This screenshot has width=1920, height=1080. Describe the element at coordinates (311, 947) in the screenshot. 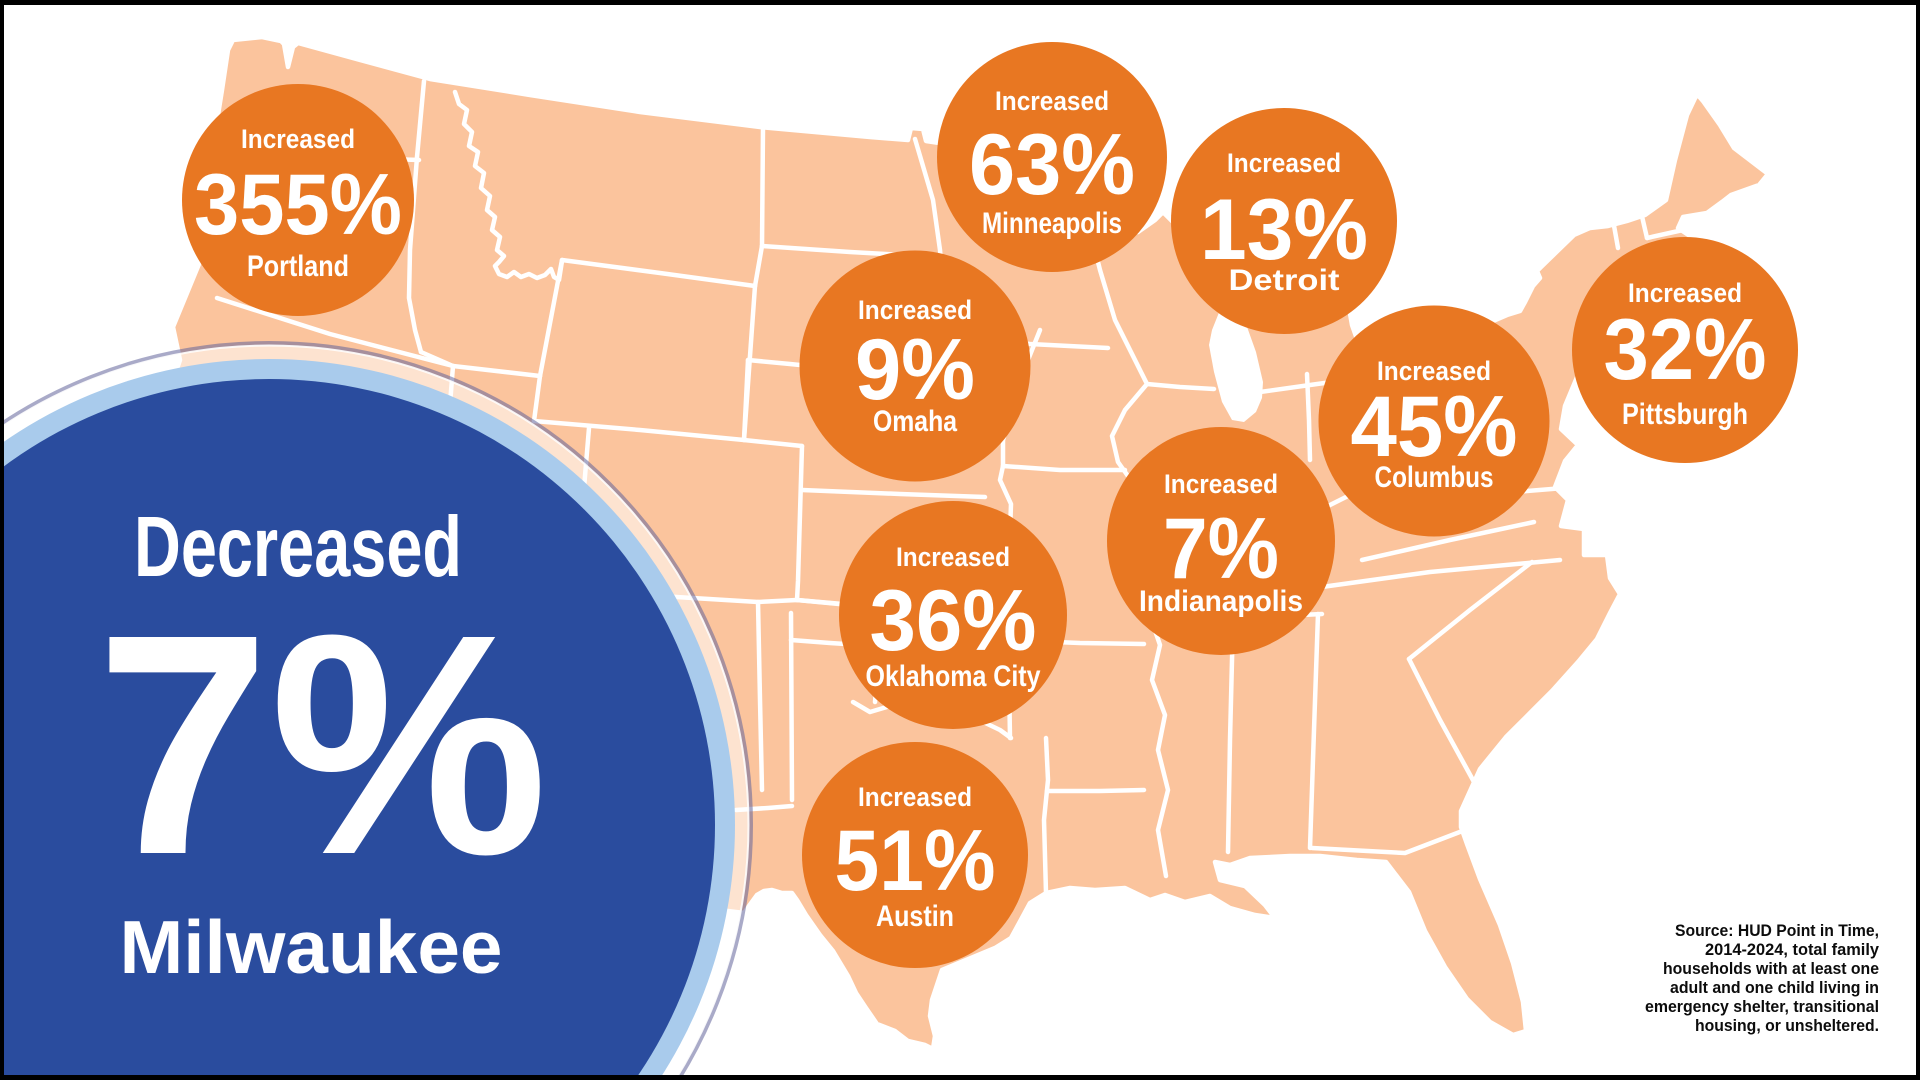

I see `svg-text: Milwaukee` at that location.